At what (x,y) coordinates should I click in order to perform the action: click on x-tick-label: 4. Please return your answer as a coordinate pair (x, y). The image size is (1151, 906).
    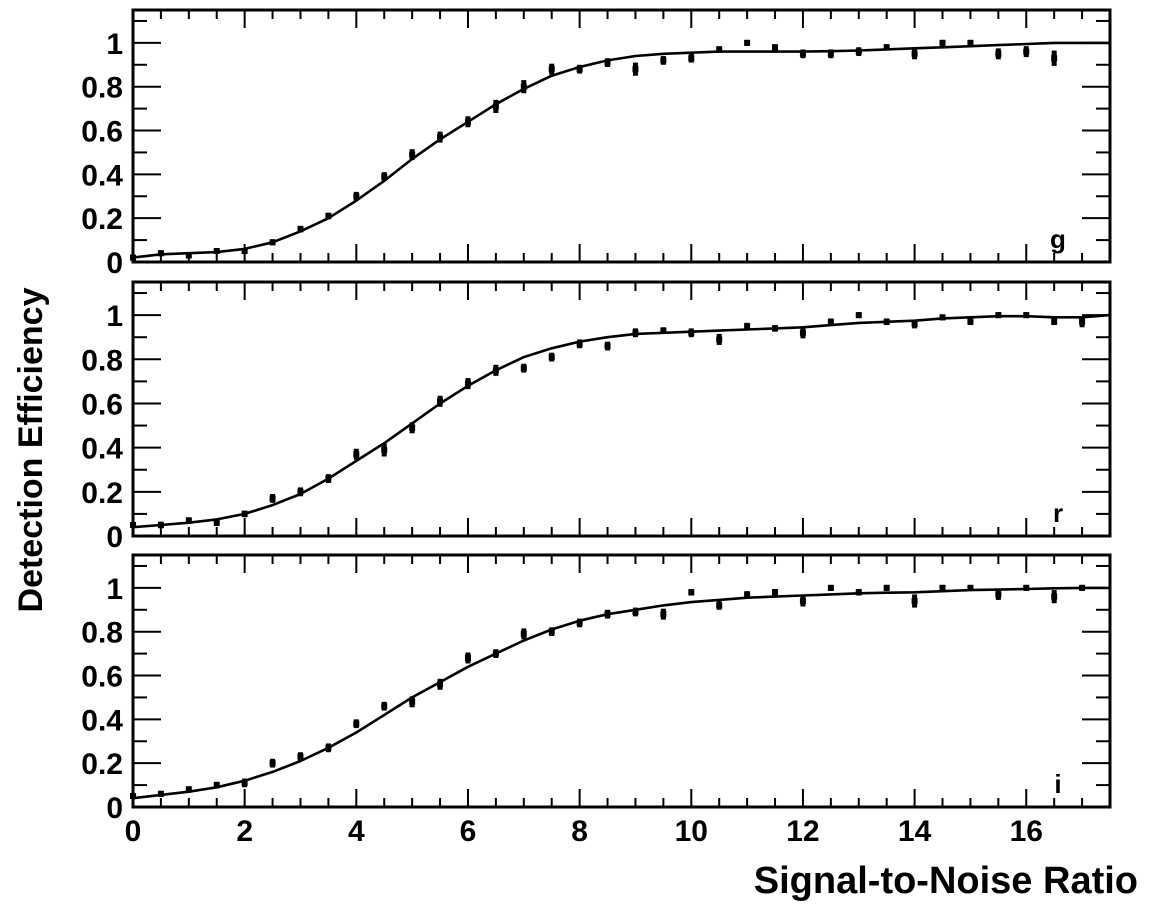
    Looking at the image, I should click on (356, 831).